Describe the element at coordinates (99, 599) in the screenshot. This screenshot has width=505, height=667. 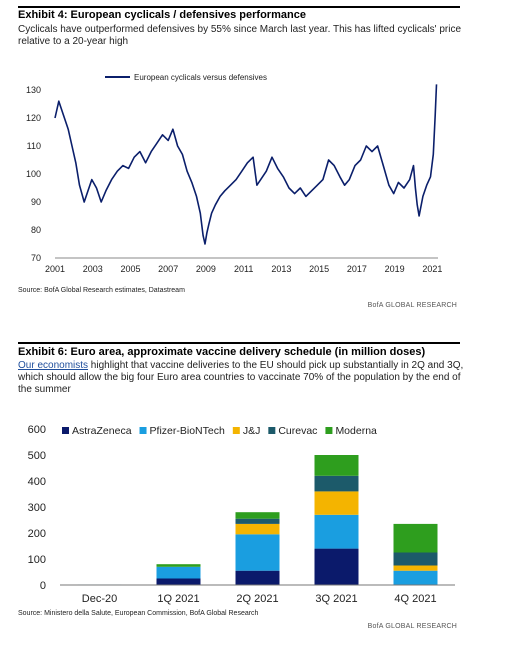
I see `x-tick-label: Dec-20` at that location.